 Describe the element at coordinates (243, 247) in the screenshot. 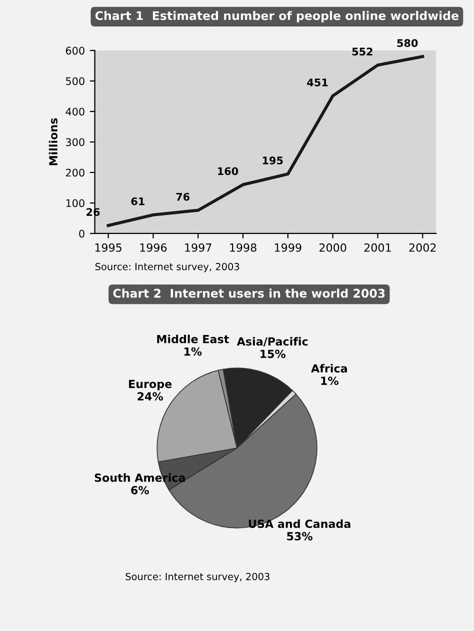

I see `x-tick-label: 1998` at that location.